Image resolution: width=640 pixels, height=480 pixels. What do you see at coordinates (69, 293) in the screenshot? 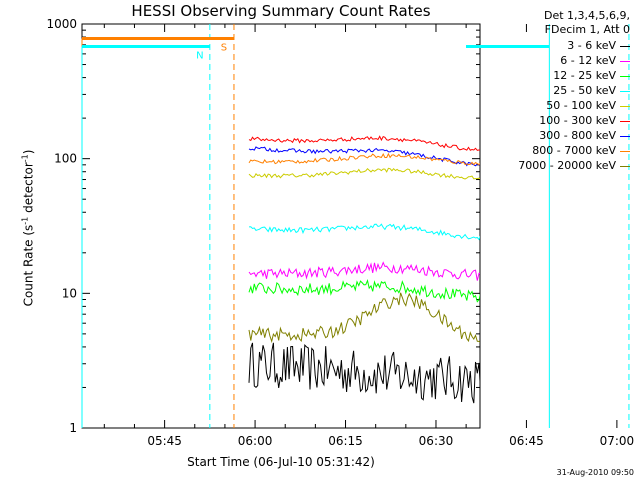
I see `y-tick-label: 10` at bounding box center [69, 293].